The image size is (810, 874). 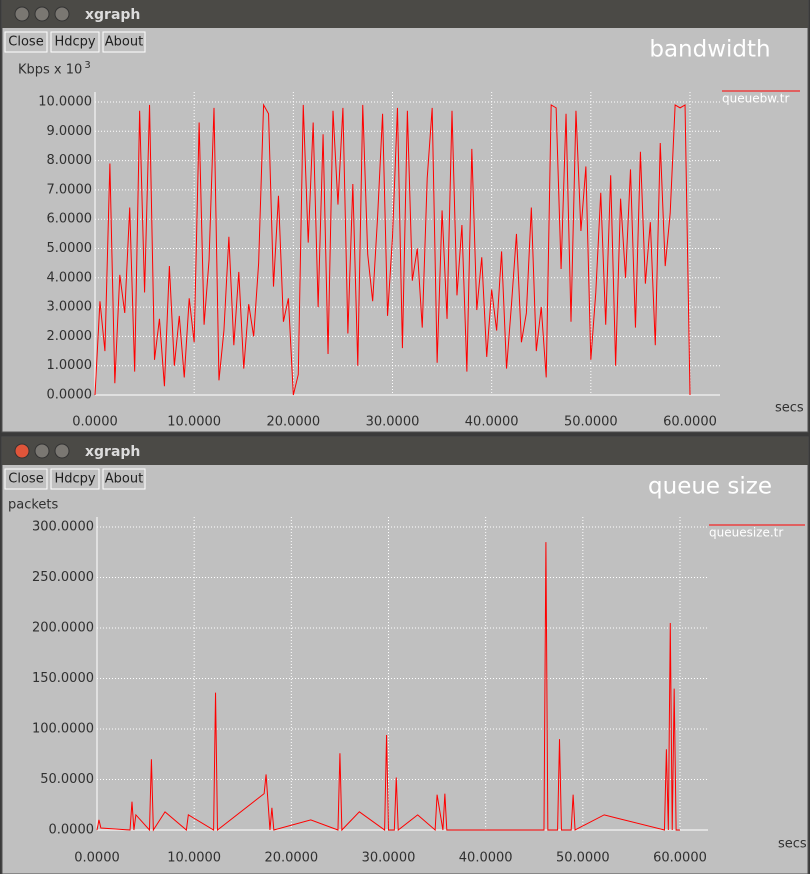 I want to click on y-tick-label: 7.0000, so click(x=70, y=189).